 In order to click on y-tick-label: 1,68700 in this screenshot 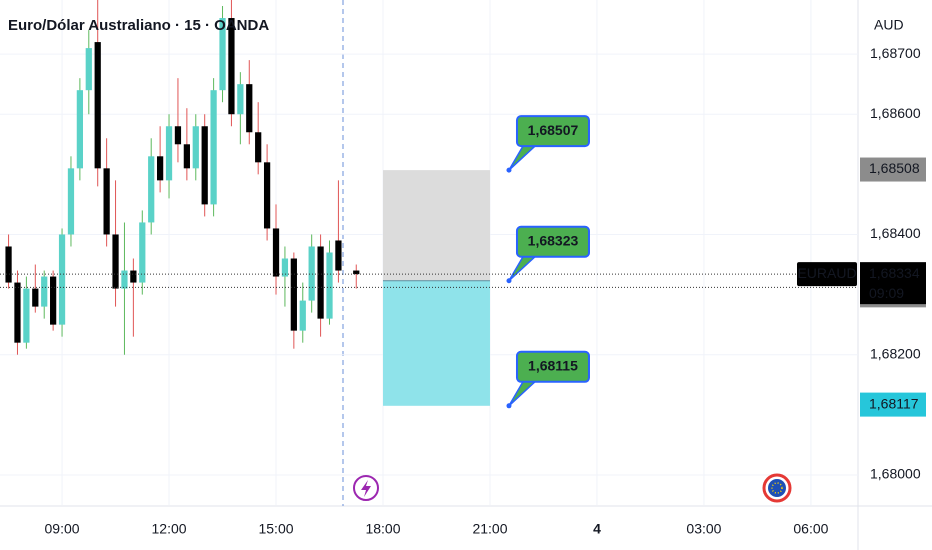, I will do `click(895, 53)`.